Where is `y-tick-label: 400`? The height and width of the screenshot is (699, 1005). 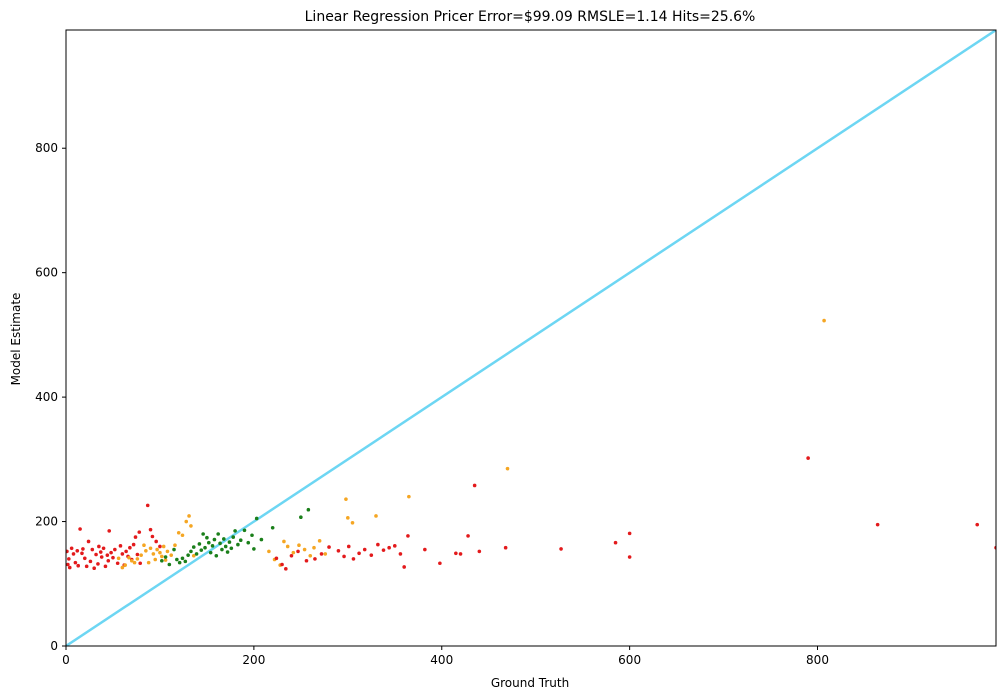
y-tick-label: 400 is located at coordinates (46, 397).